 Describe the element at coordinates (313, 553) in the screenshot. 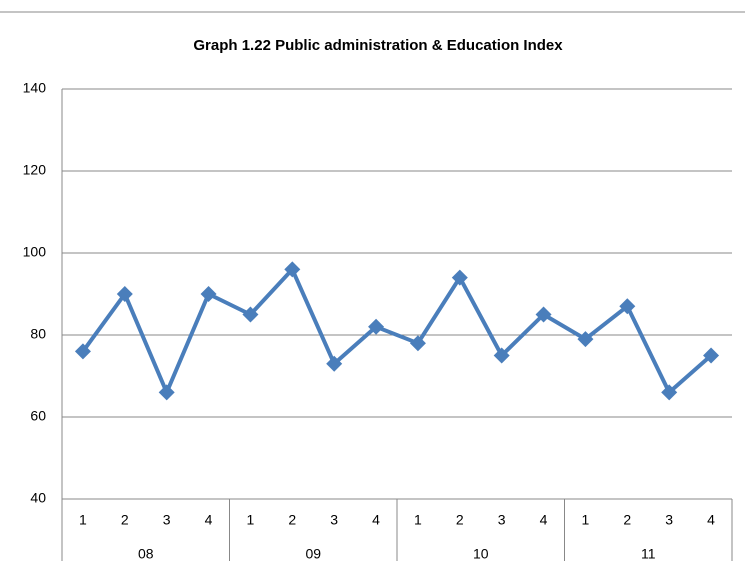

I see `x-group-label: 09` at that location.